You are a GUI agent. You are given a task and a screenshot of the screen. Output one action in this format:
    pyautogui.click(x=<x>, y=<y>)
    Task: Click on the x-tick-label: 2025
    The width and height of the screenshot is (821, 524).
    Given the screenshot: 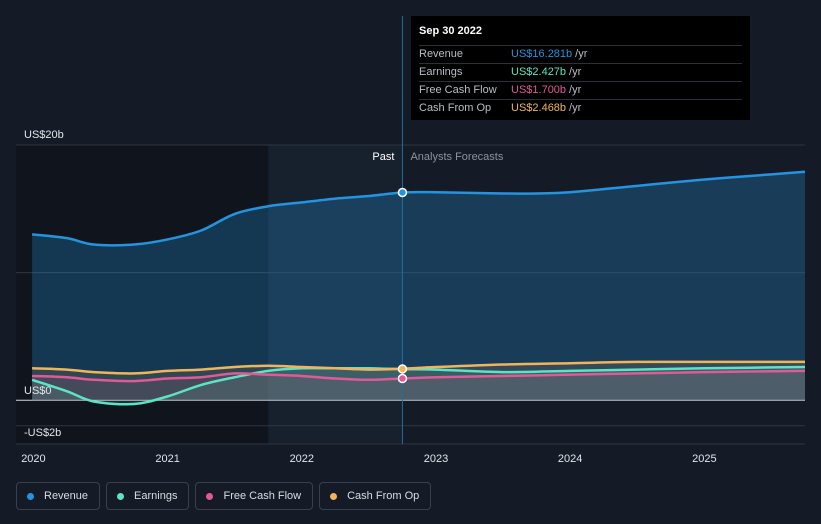 What is the action you would take?
    pyautogui.click(x=704, y=459)
    